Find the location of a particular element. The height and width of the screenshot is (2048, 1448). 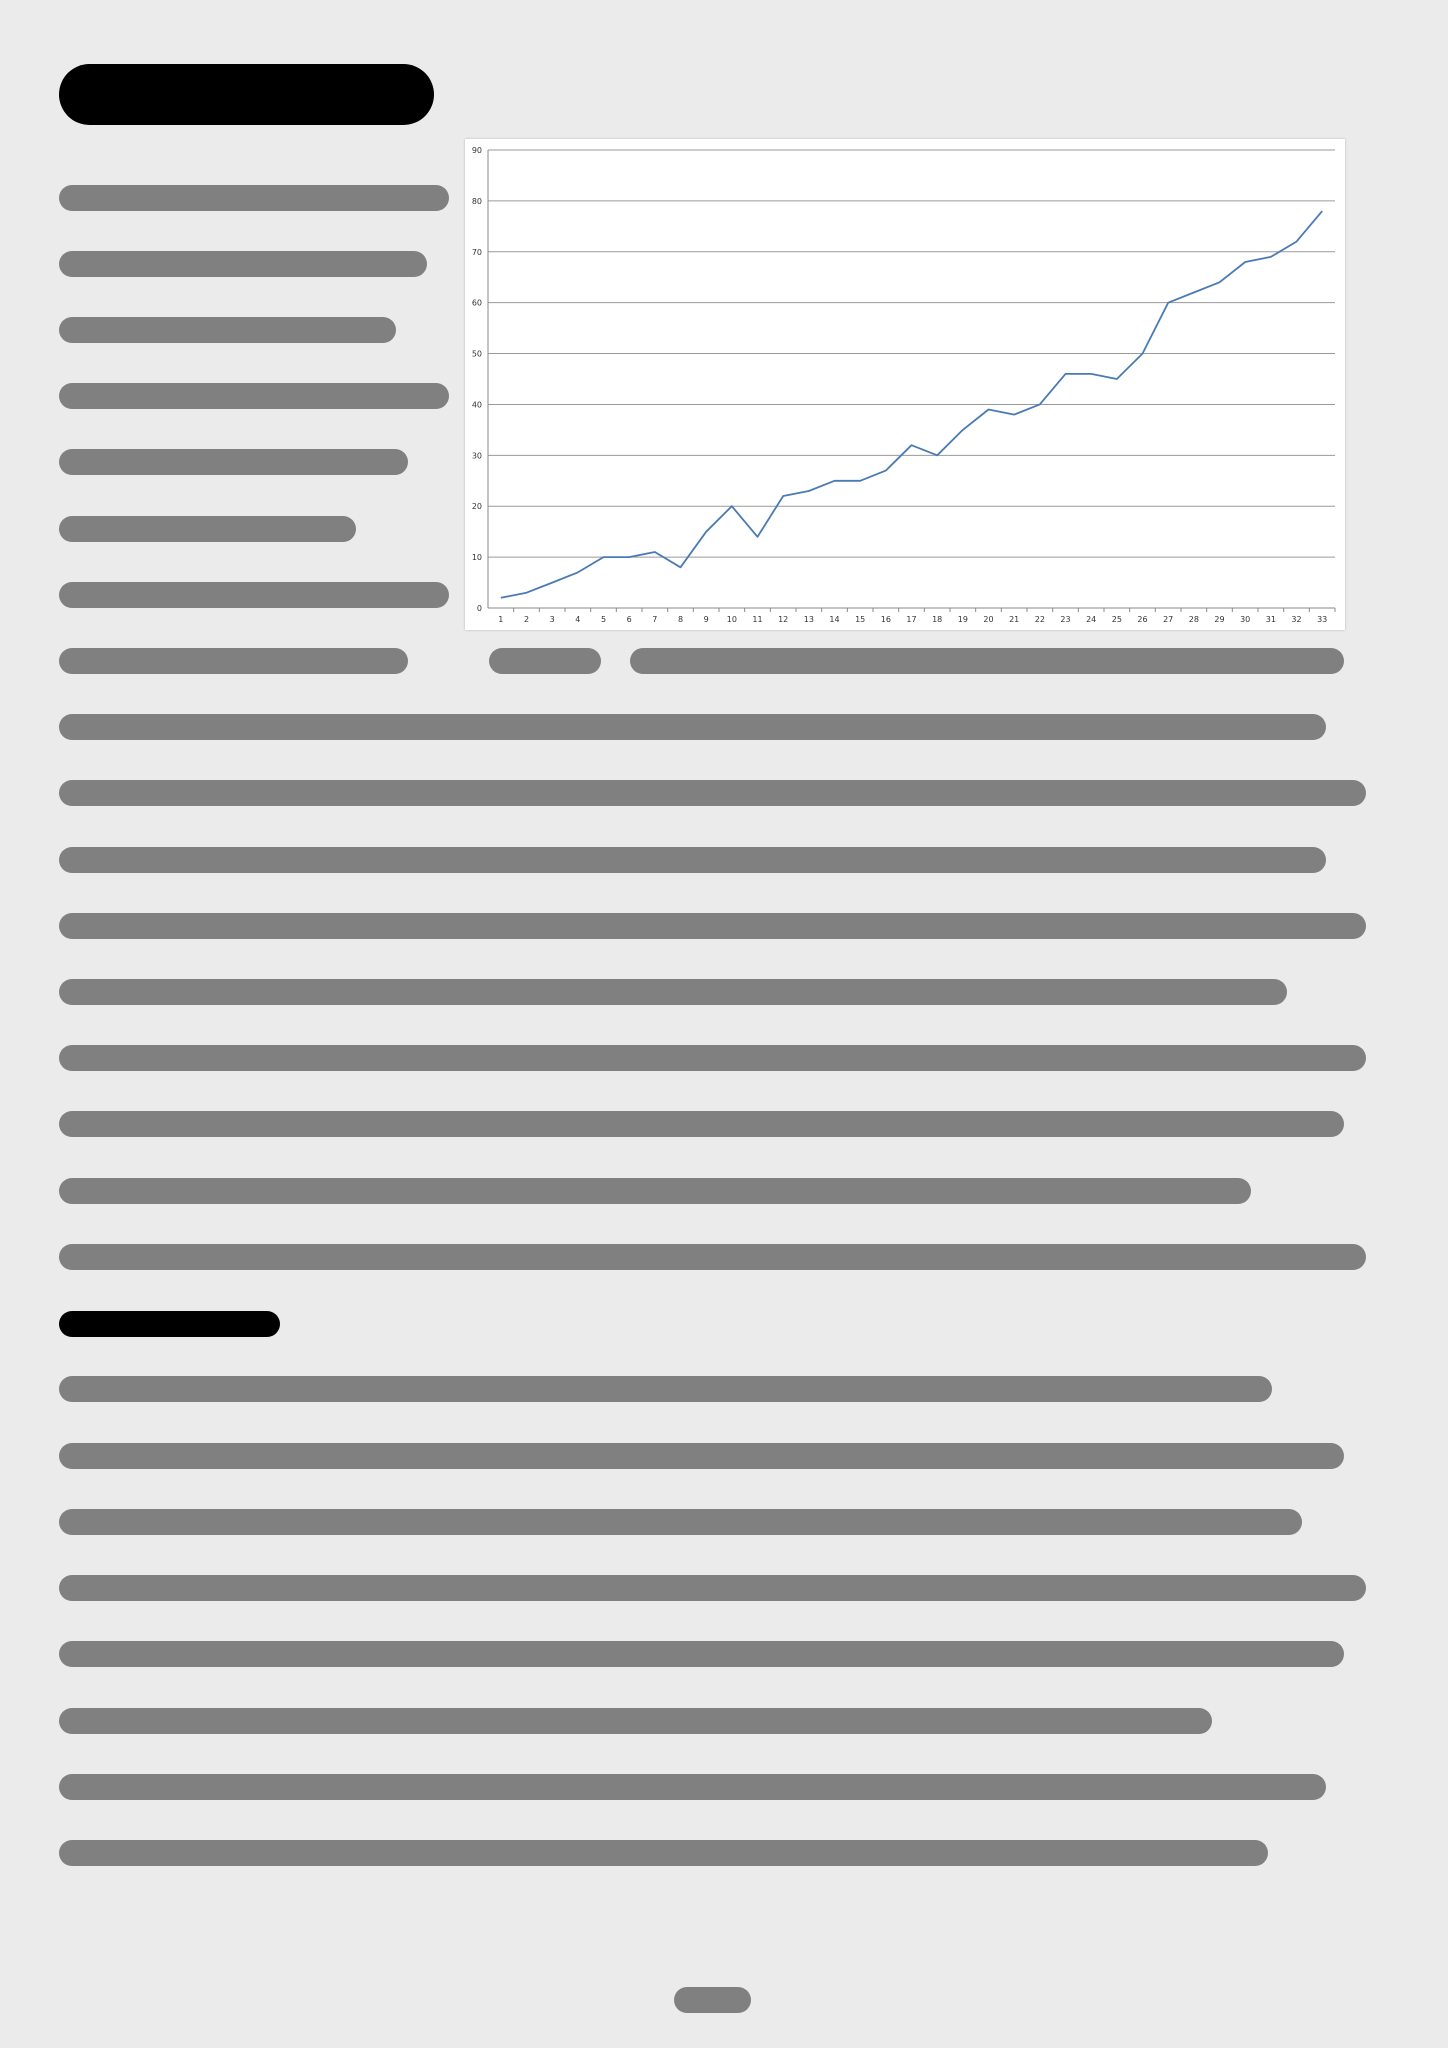

y-tick-label: 50 is located at coordinates (477, 354).